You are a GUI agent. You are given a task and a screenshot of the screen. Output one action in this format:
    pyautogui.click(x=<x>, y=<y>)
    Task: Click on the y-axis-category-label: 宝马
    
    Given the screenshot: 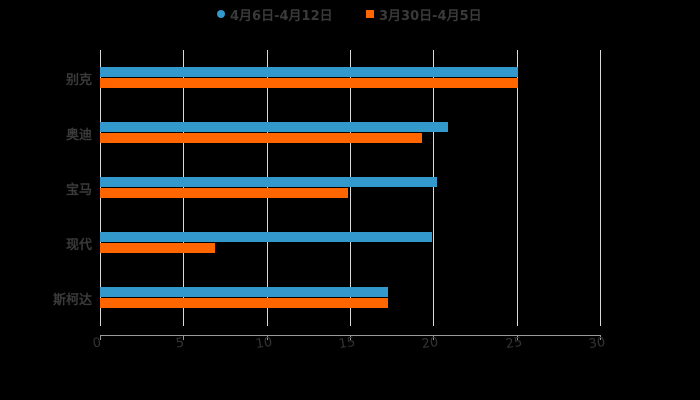 What is the action you would take?
    pyautogui.click(x=78, y=190)
    